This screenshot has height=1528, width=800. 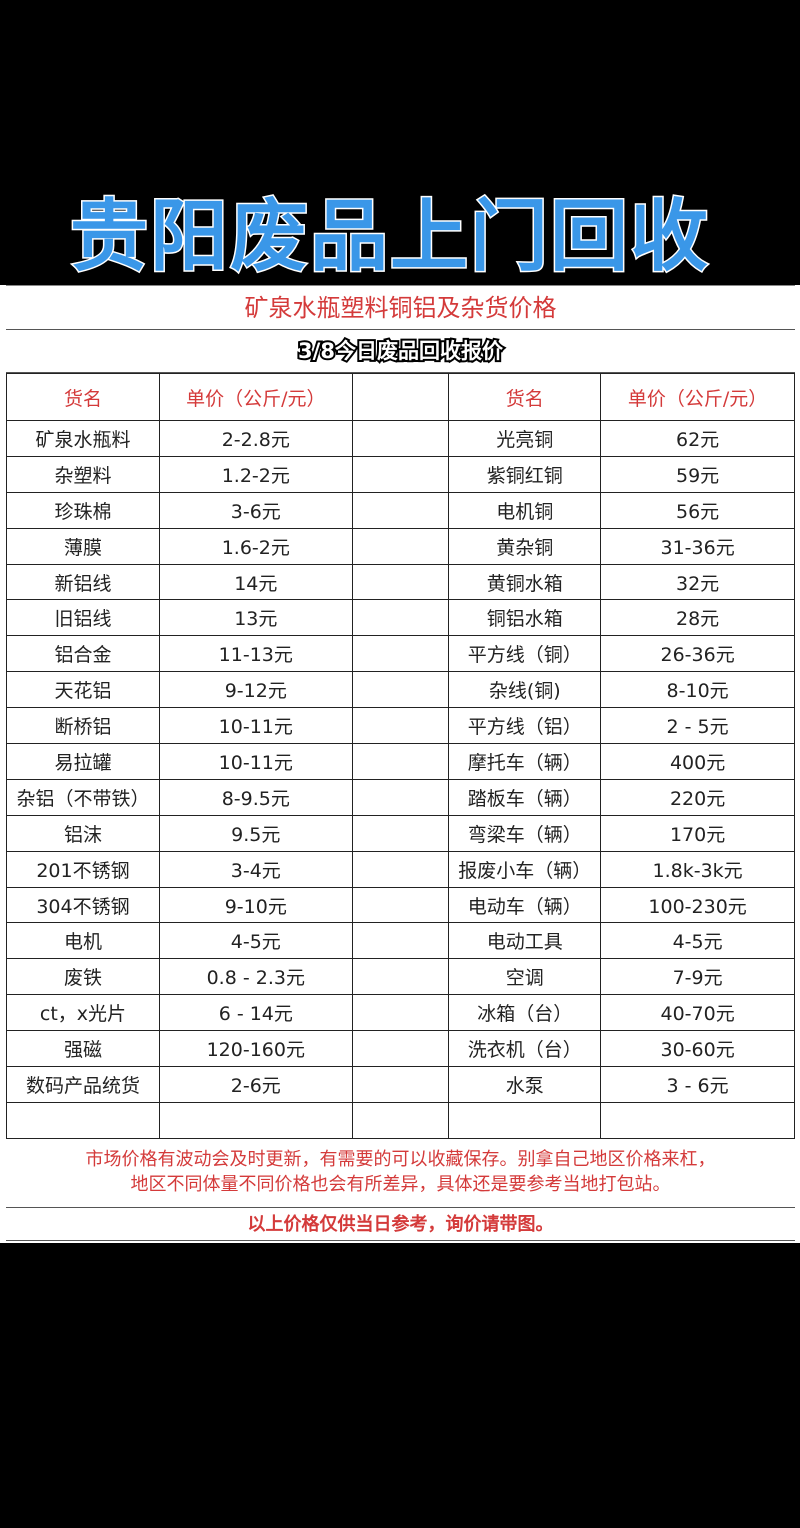 I want to click on item-name: 电动车（辆）, so click(x=525, y=905).